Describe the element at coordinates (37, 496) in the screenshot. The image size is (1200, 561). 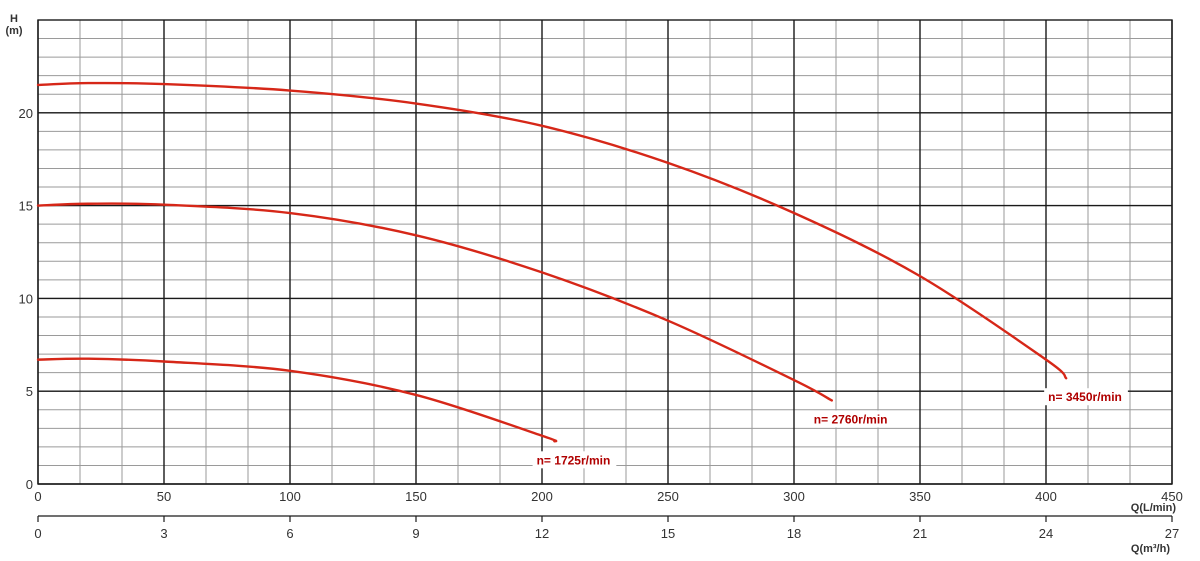
I see `x-tick-label: 0` at that location.